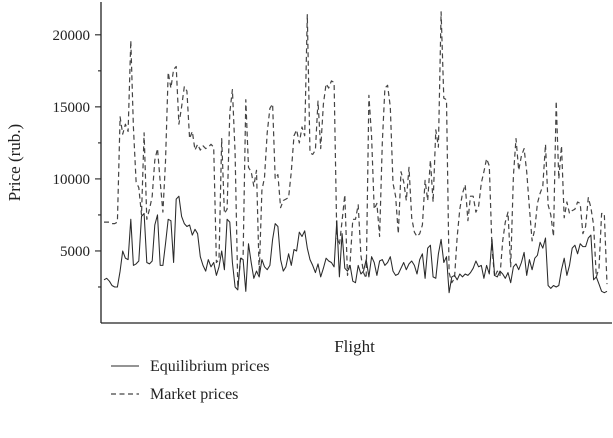 The image size is (613, 438). What do you see at coordinates (75, 252) in the screenshot?
I see `y-tick-label: 5000` at bounding box center [75, 252].